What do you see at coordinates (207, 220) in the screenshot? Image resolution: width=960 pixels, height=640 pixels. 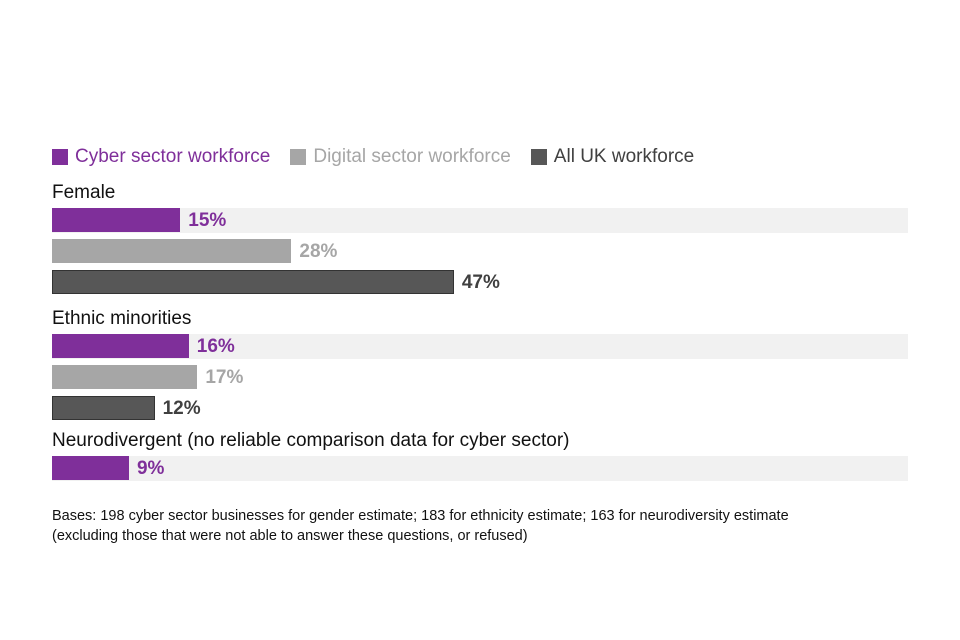 I see `value-label-0-0: 15%` at bounding box center [207, 220].